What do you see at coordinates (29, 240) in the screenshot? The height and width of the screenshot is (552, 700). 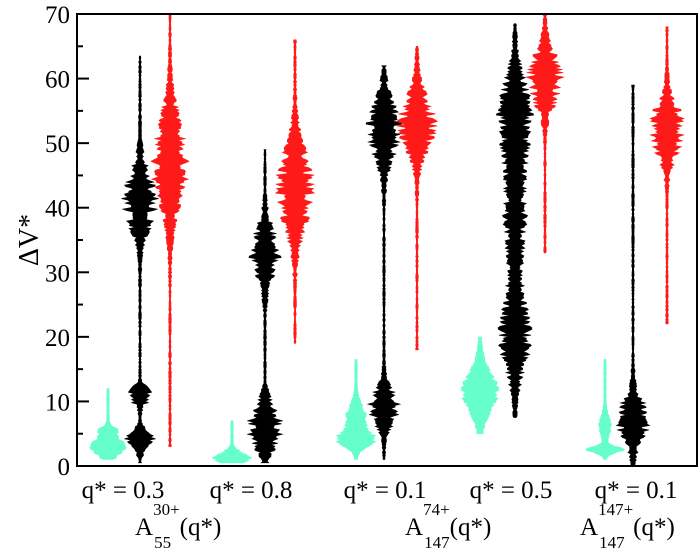 I see `y-axis-label: ΔV*` at bounding box center [29, 240].